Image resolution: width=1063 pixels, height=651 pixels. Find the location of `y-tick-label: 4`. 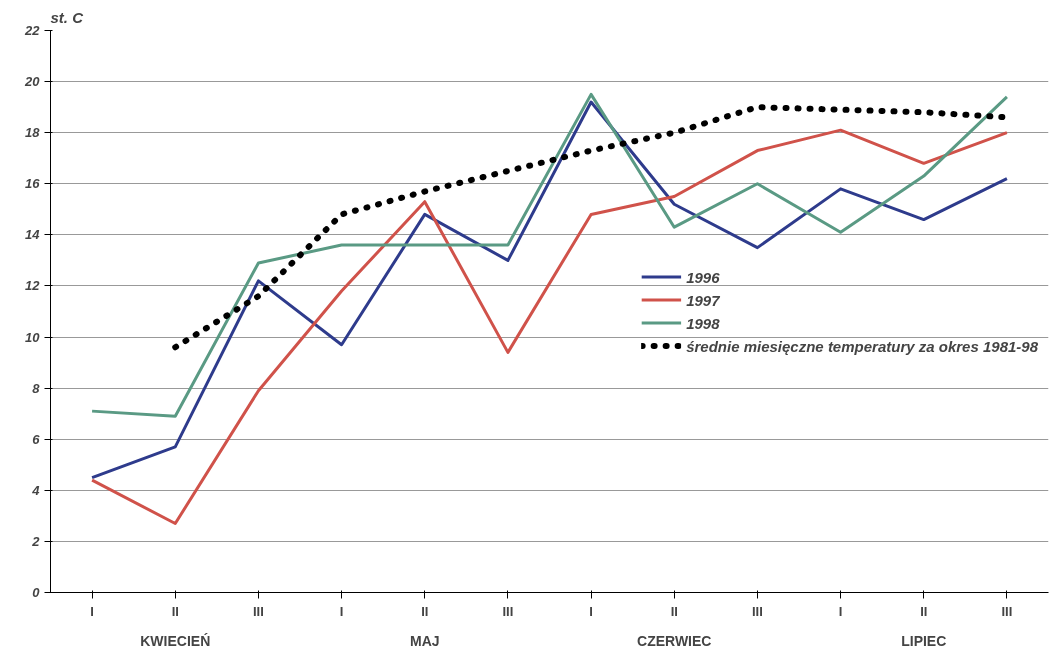

y-tick-label: 4 is located at coordinates (36, 490).